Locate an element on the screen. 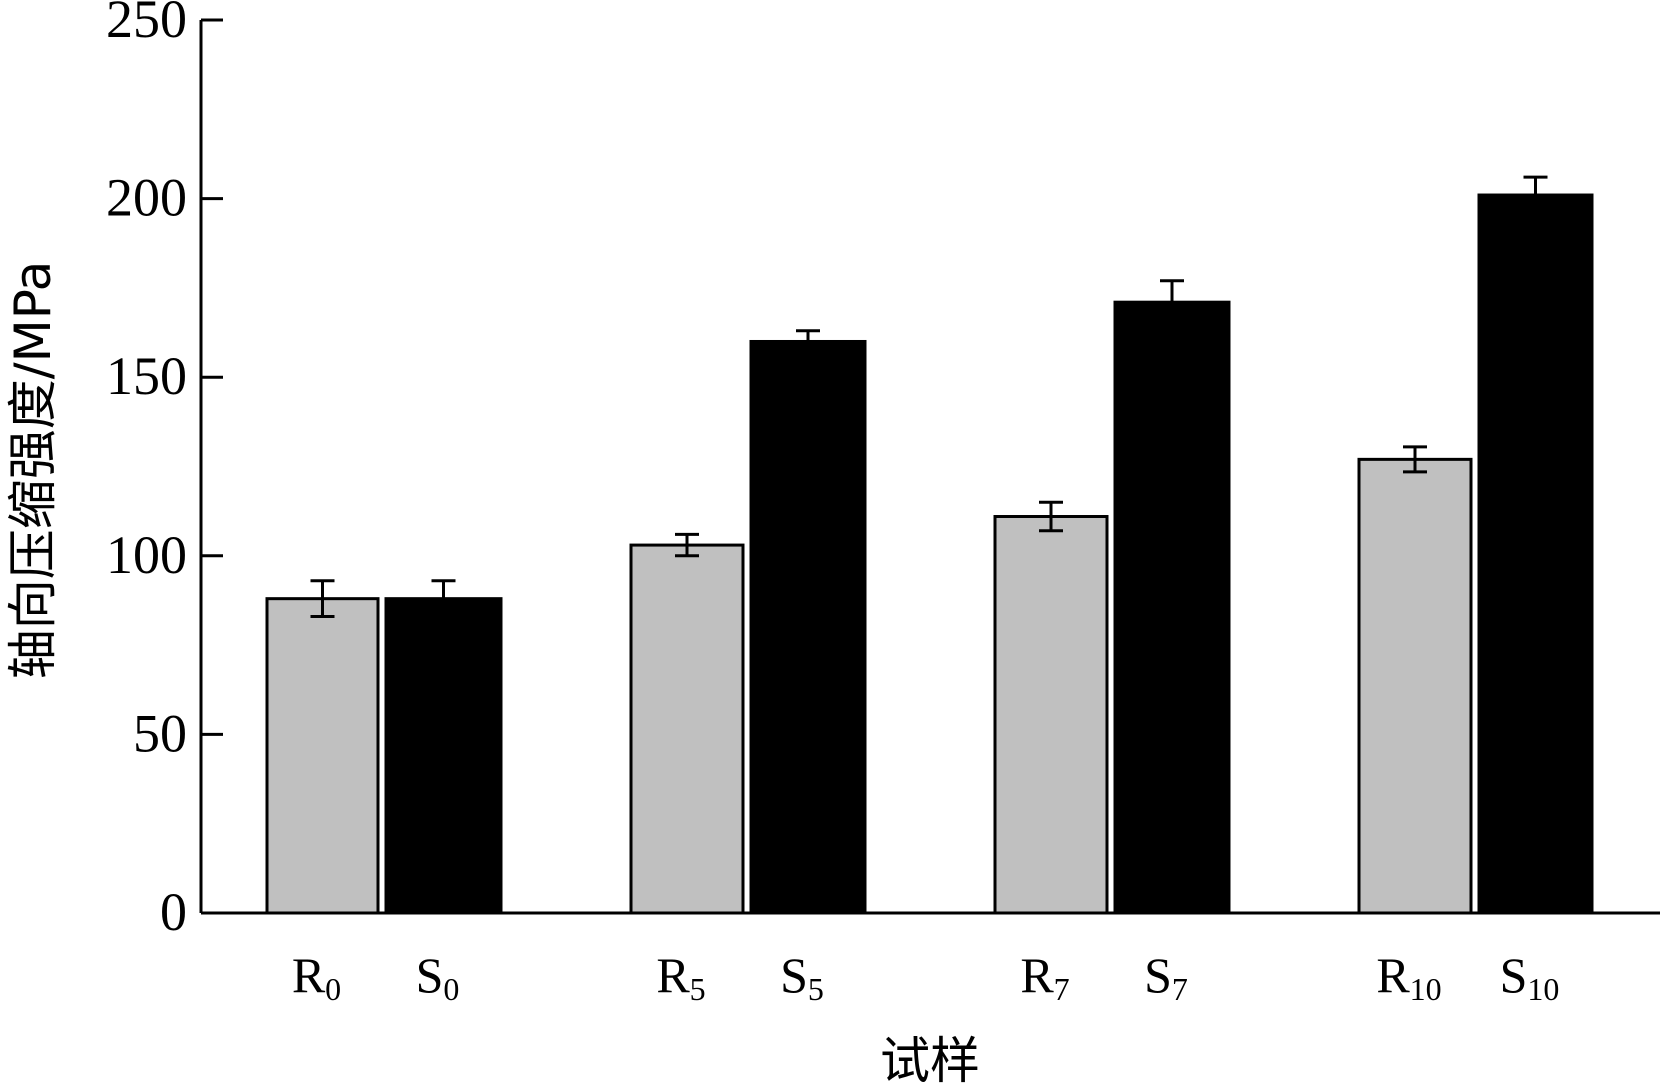  error-bar-R7 is located at coordinates (1051, 516).